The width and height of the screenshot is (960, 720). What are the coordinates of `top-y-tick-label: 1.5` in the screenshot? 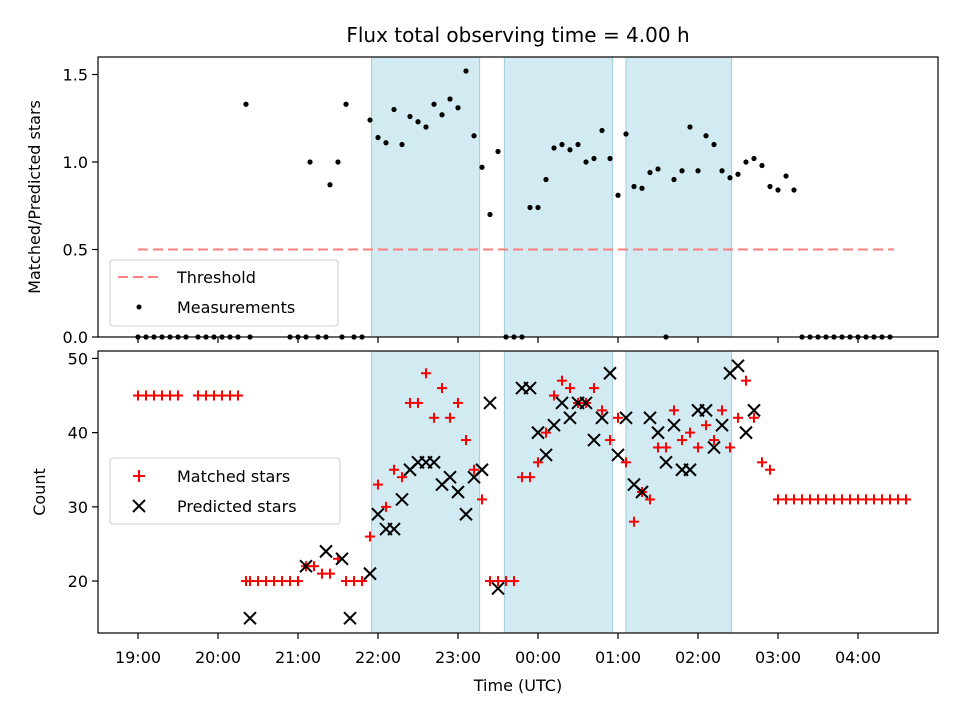 It's located at (75, 75).